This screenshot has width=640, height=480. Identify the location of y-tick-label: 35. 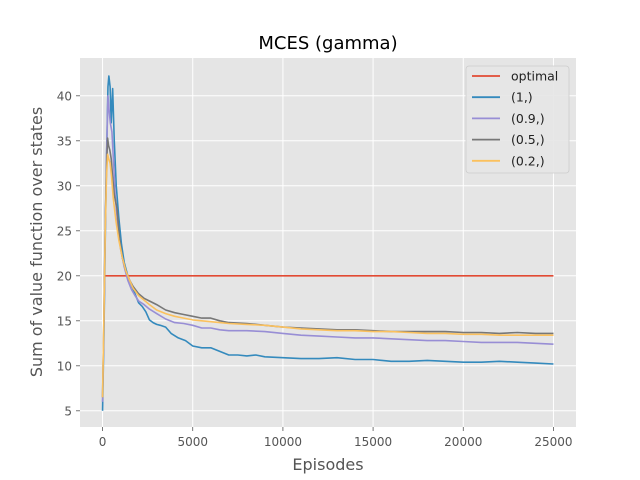
(64, 141).